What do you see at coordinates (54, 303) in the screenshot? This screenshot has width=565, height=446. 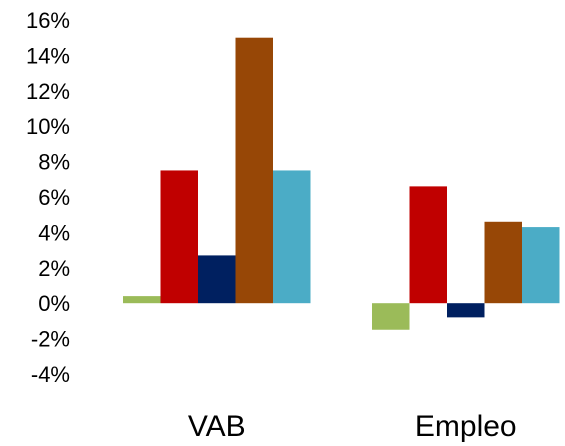 I see `y-tick-label: 0%` at bounding box center [54, 303].